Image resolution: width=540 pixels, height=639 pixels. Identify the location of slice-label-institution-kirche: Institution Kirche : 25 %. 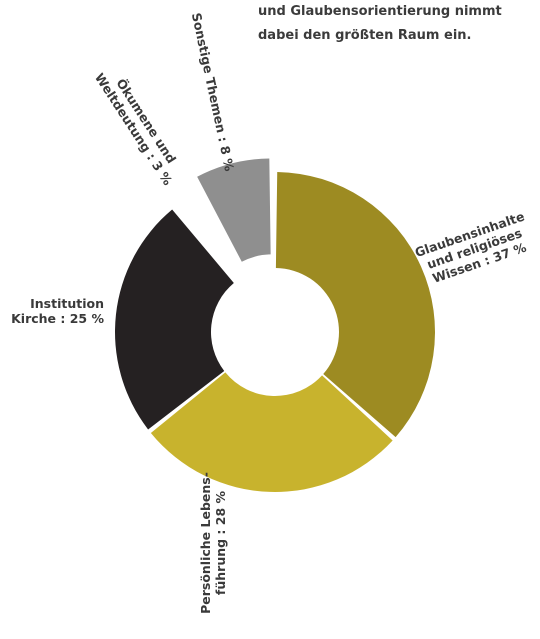
(57, 311).